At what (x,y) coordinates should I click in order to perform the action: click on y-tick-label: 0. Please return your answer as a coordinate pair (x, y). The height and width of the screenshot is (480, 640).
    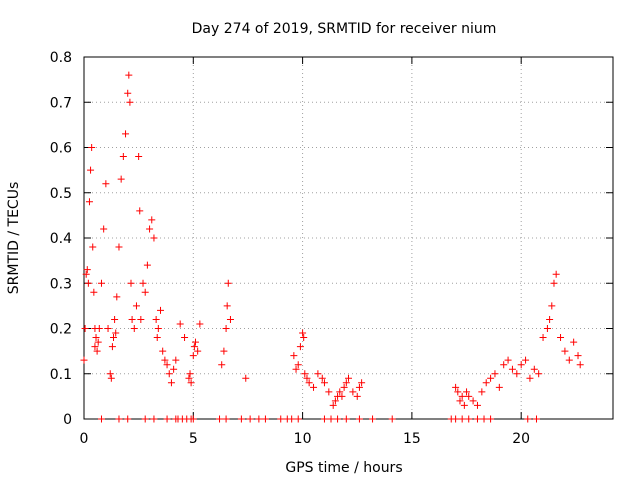
    Looking at the image, I should click on (67, 420).